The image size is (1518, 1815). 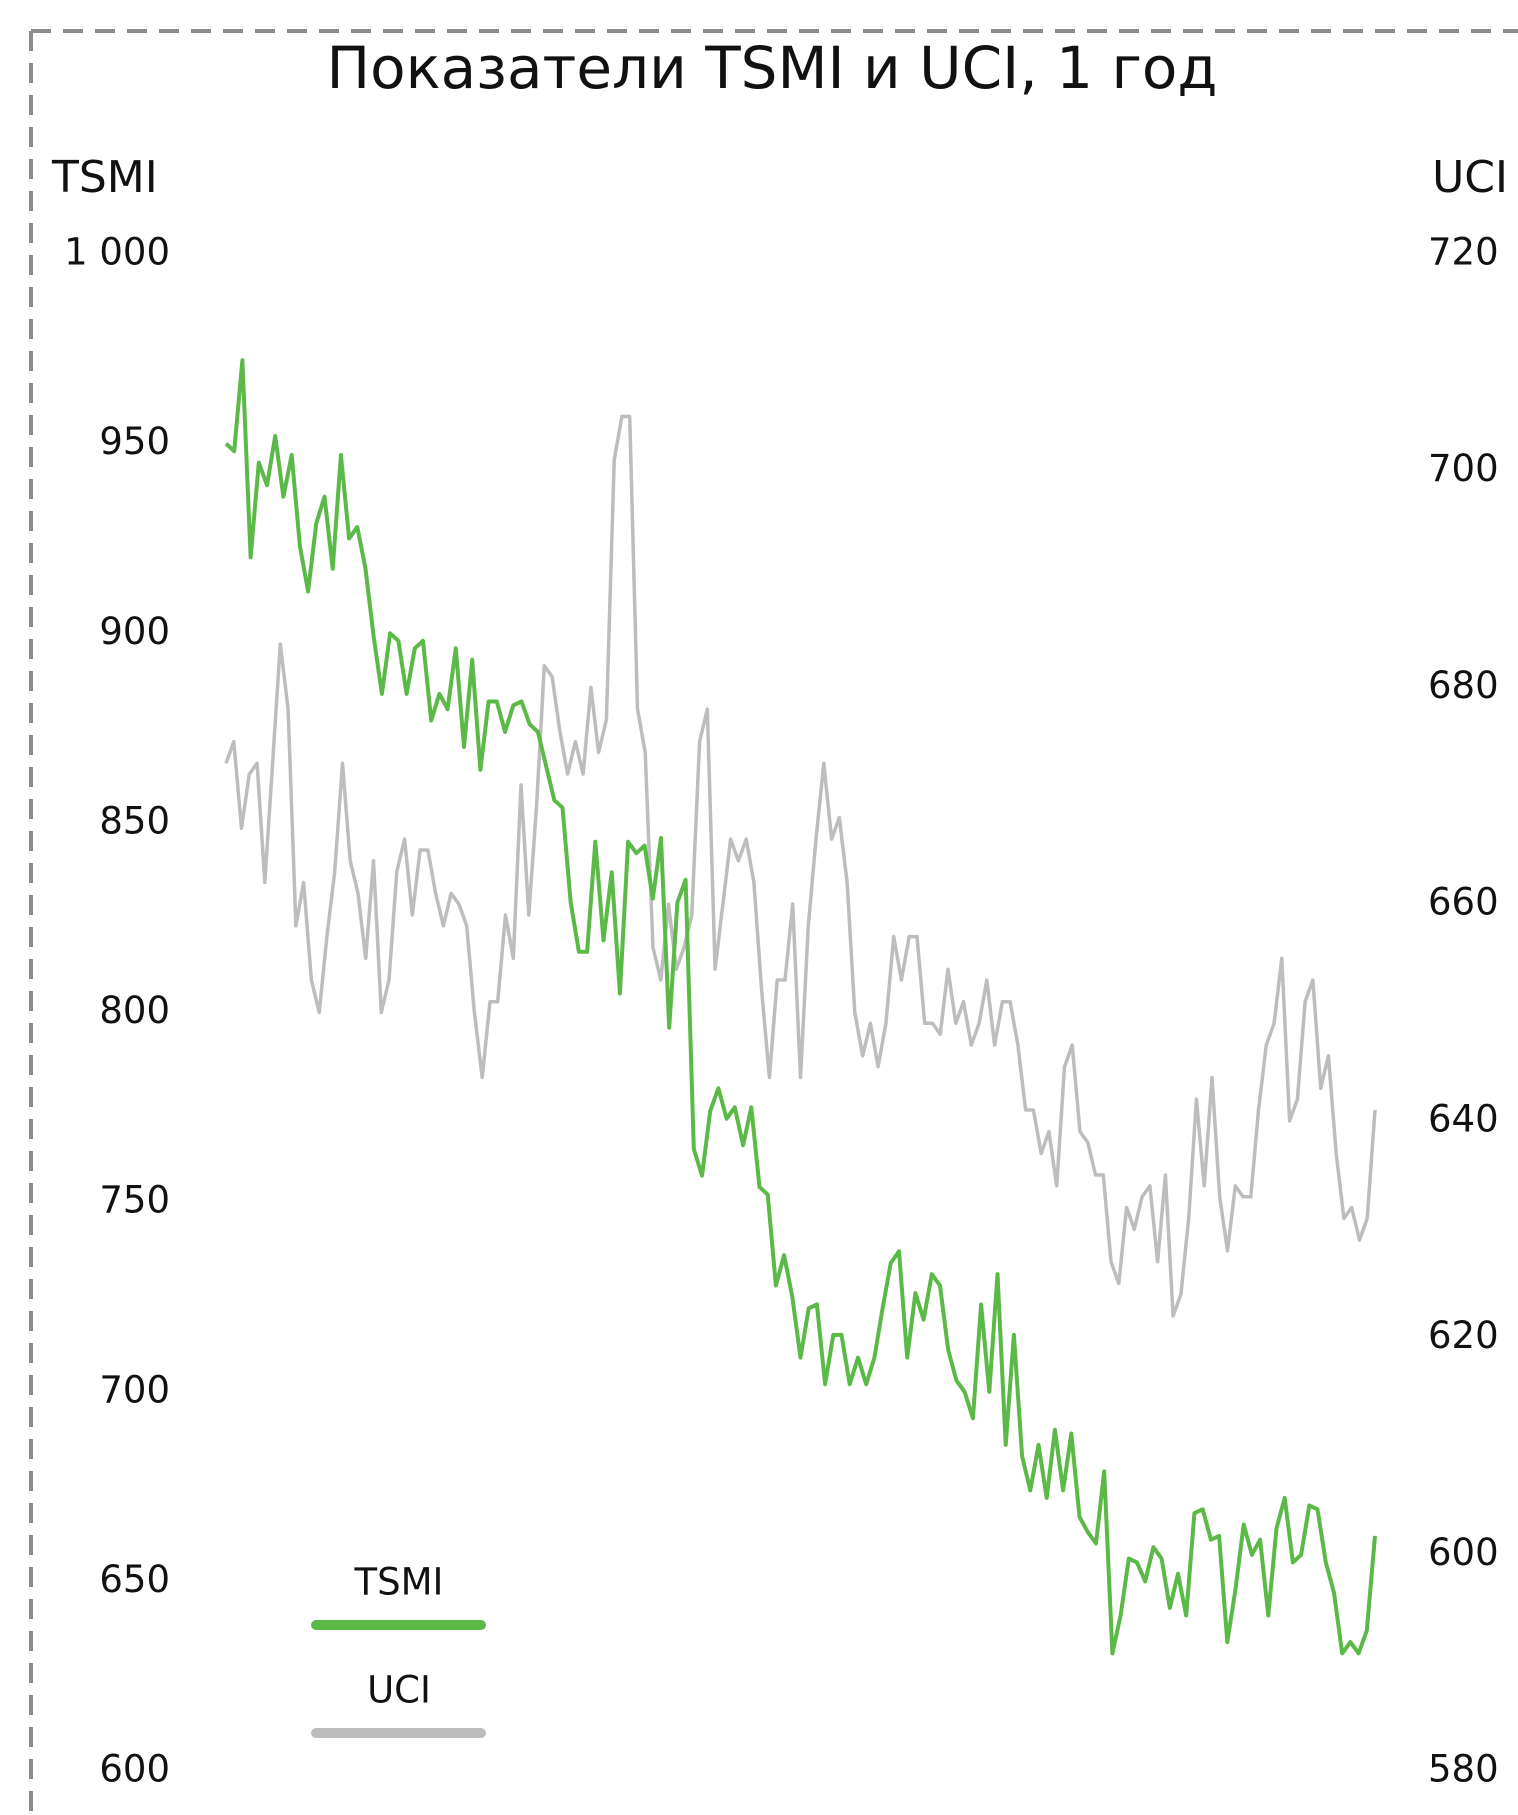 What do you see at coordinates (1463, 1552) in the screenshot?
I see `y2-tick-label: 600` at bounding box center [1463, 1552].